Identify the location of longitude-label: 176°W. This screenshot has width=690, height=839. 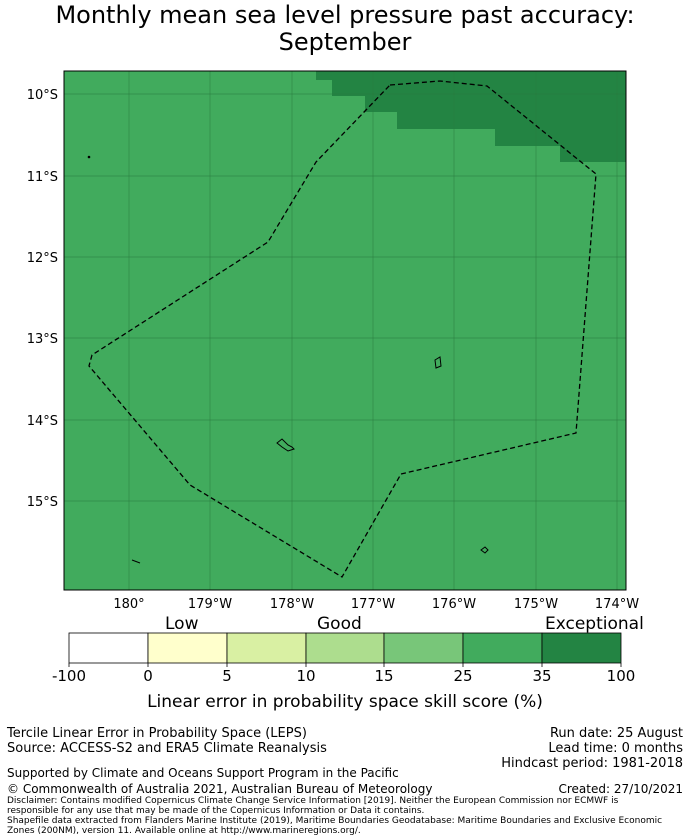
(454, 604).